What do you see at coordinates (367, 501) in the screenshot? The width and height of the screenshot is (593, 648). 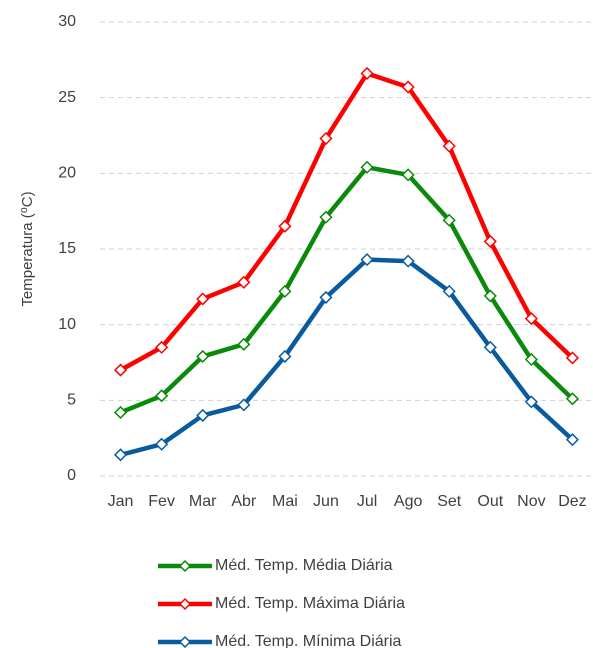 I see `x-tick-label: Jul` at bounding box center [367, 501].